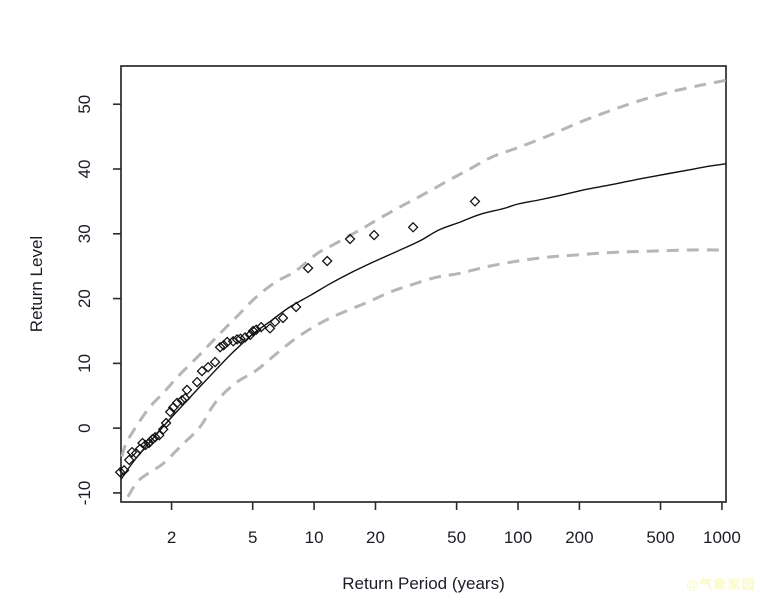  Describe the element at coordinates (84, 104) in the screenshot. I see `y-tick-label: 50` at that location.